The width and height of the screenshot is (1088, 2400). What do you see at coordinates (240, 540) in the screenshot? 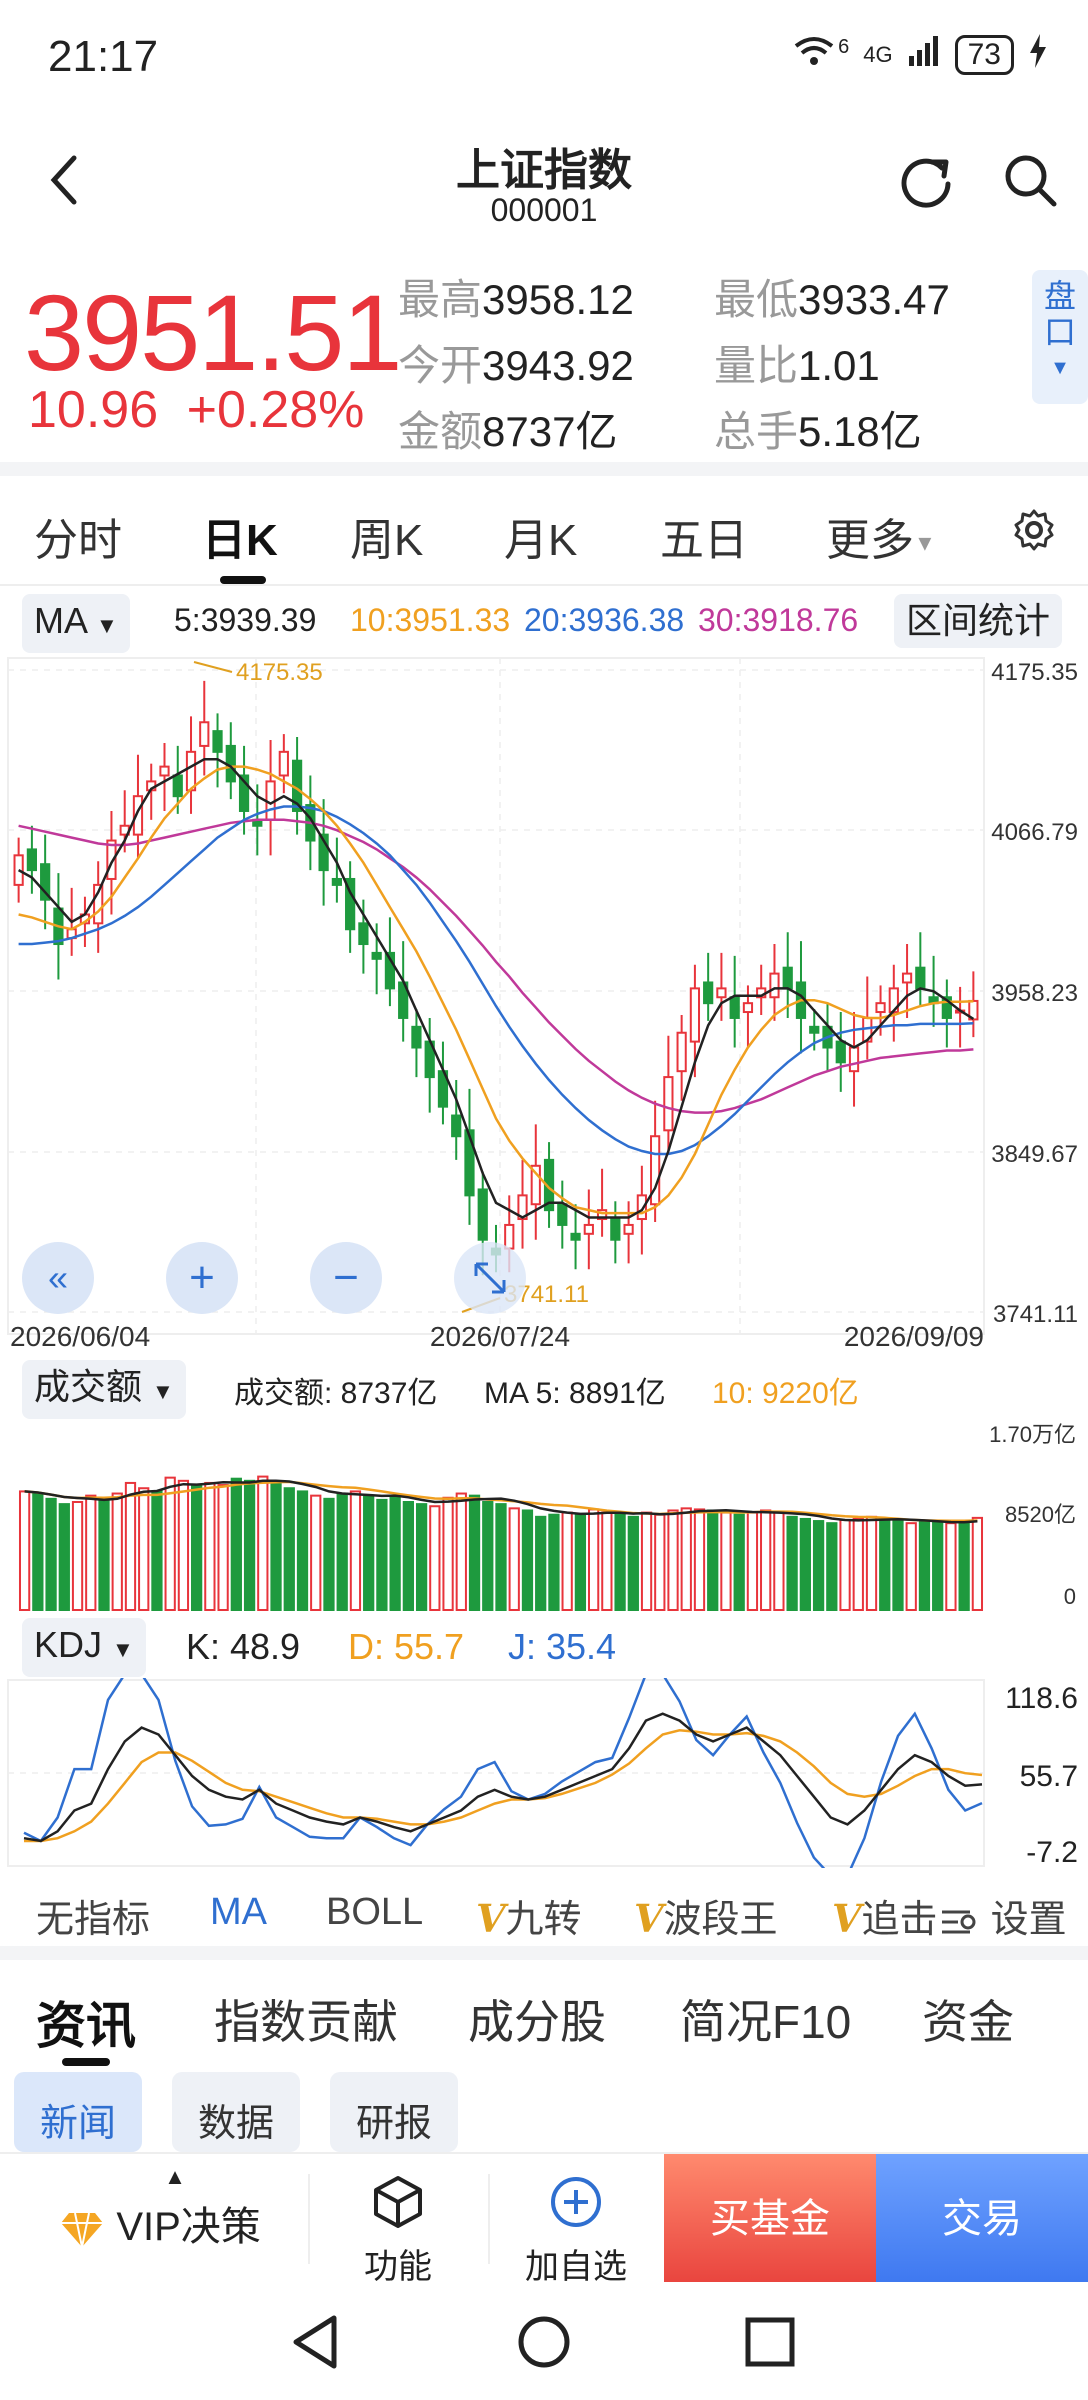
I see `tab-daily-k: 日K` at bounding box center [240, 540].